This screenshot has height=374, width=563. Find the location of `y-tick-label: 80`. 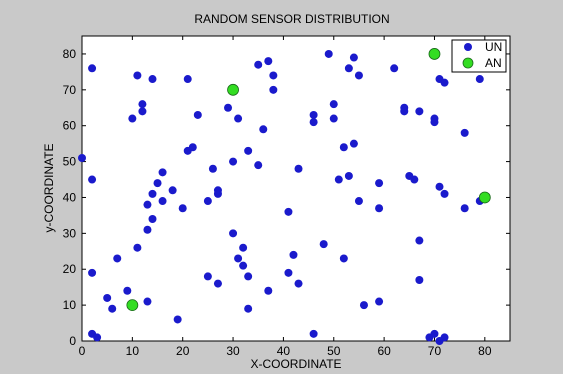

y-tick-label: 80 is located at coordinates (70, 54).